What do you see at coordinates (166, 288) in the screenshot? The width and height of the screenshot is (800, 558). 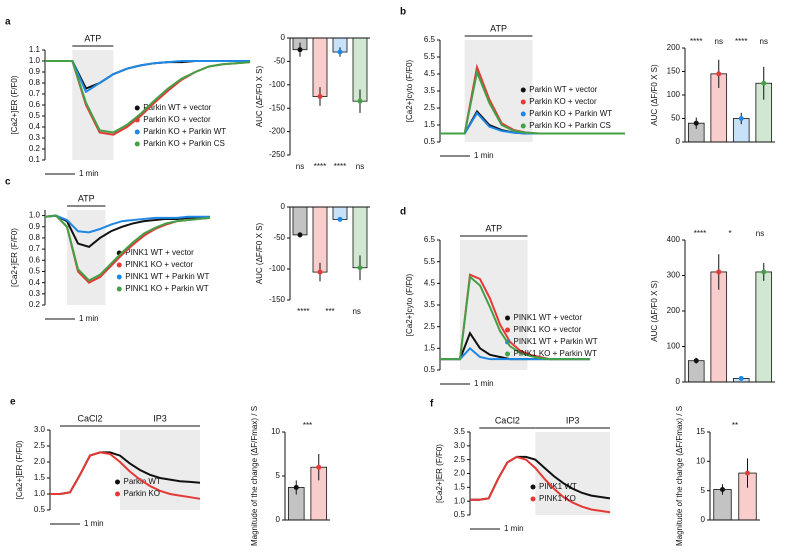 I see `legend-label: PINK1 KO + Parkin WT` at bounding box center [166, 288].